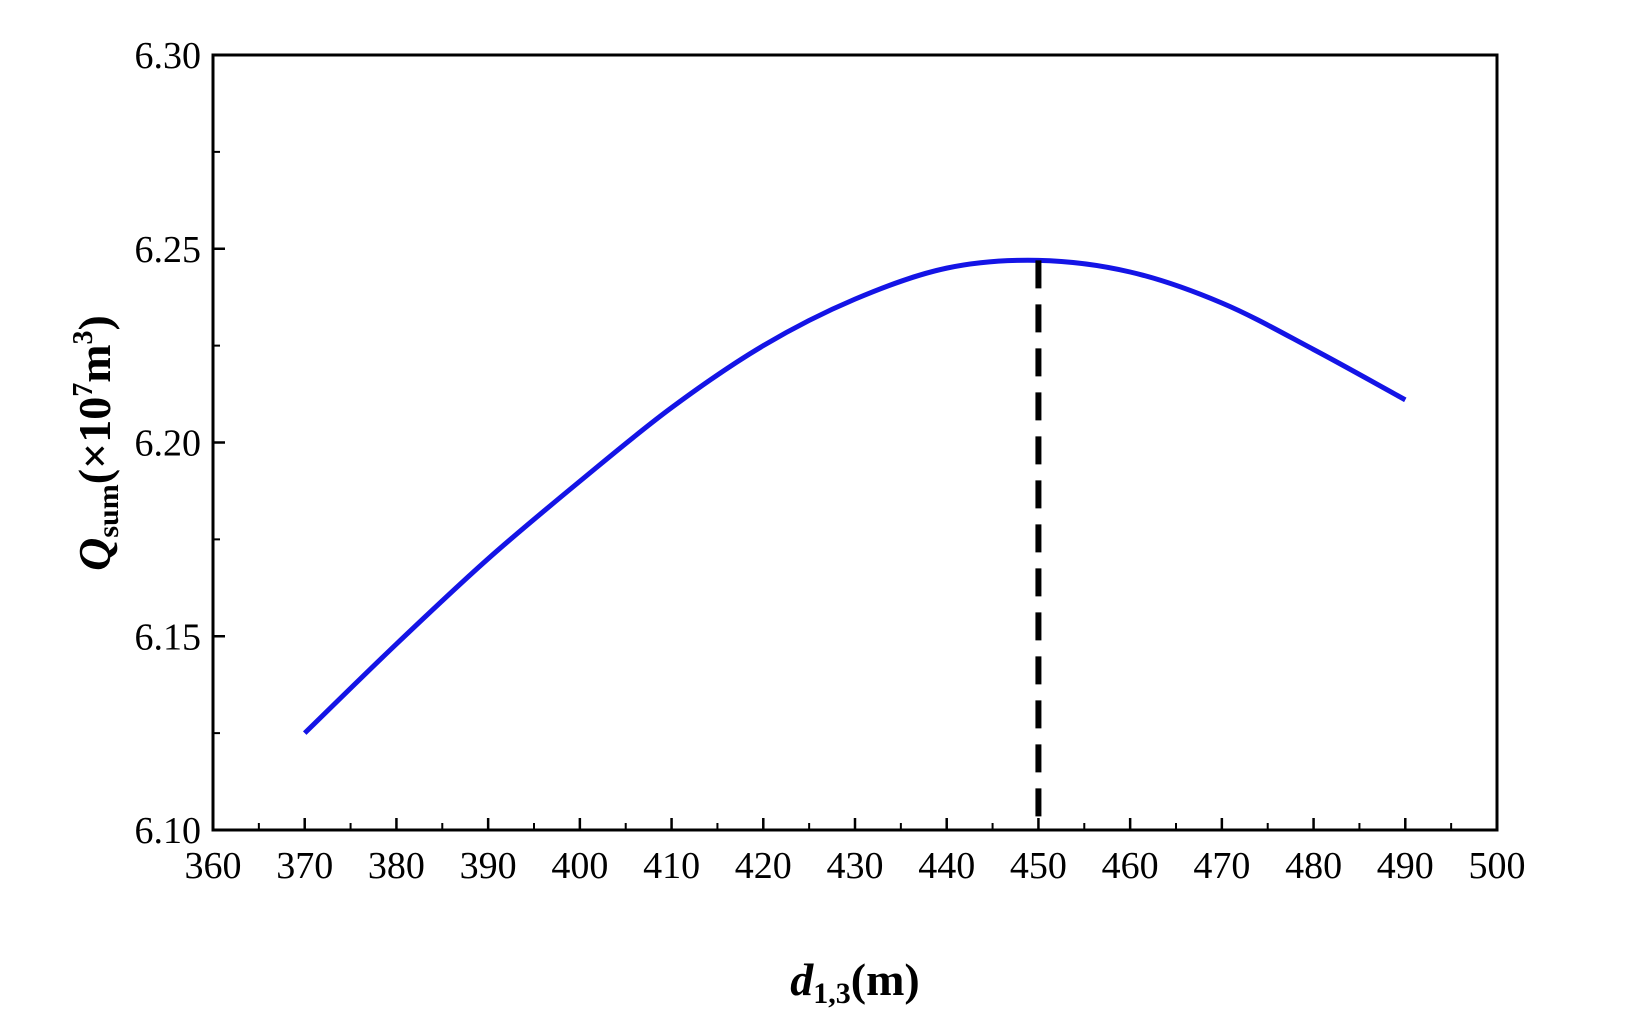 The width and height of the screenshot is (1639, 1032). Describe the element at coordinates (946, 866) in the screenshot. I see `x-tick-label: 440` at that location.